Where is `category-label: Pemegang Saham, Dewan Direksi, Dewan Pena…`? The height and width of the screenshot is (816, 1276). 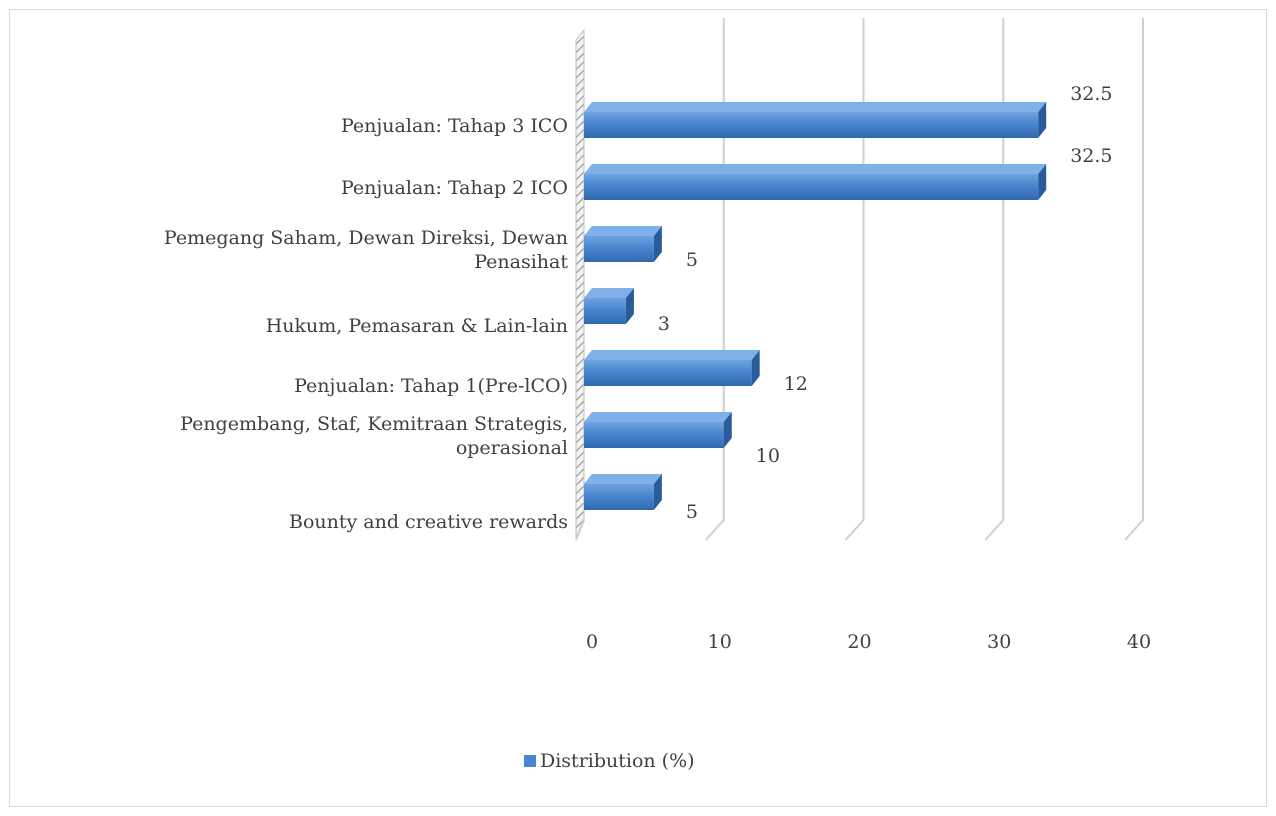
category-label: Pemegang Saham, Dewan Direksi, Dewan Pena… is located at coordinates (366, 250).